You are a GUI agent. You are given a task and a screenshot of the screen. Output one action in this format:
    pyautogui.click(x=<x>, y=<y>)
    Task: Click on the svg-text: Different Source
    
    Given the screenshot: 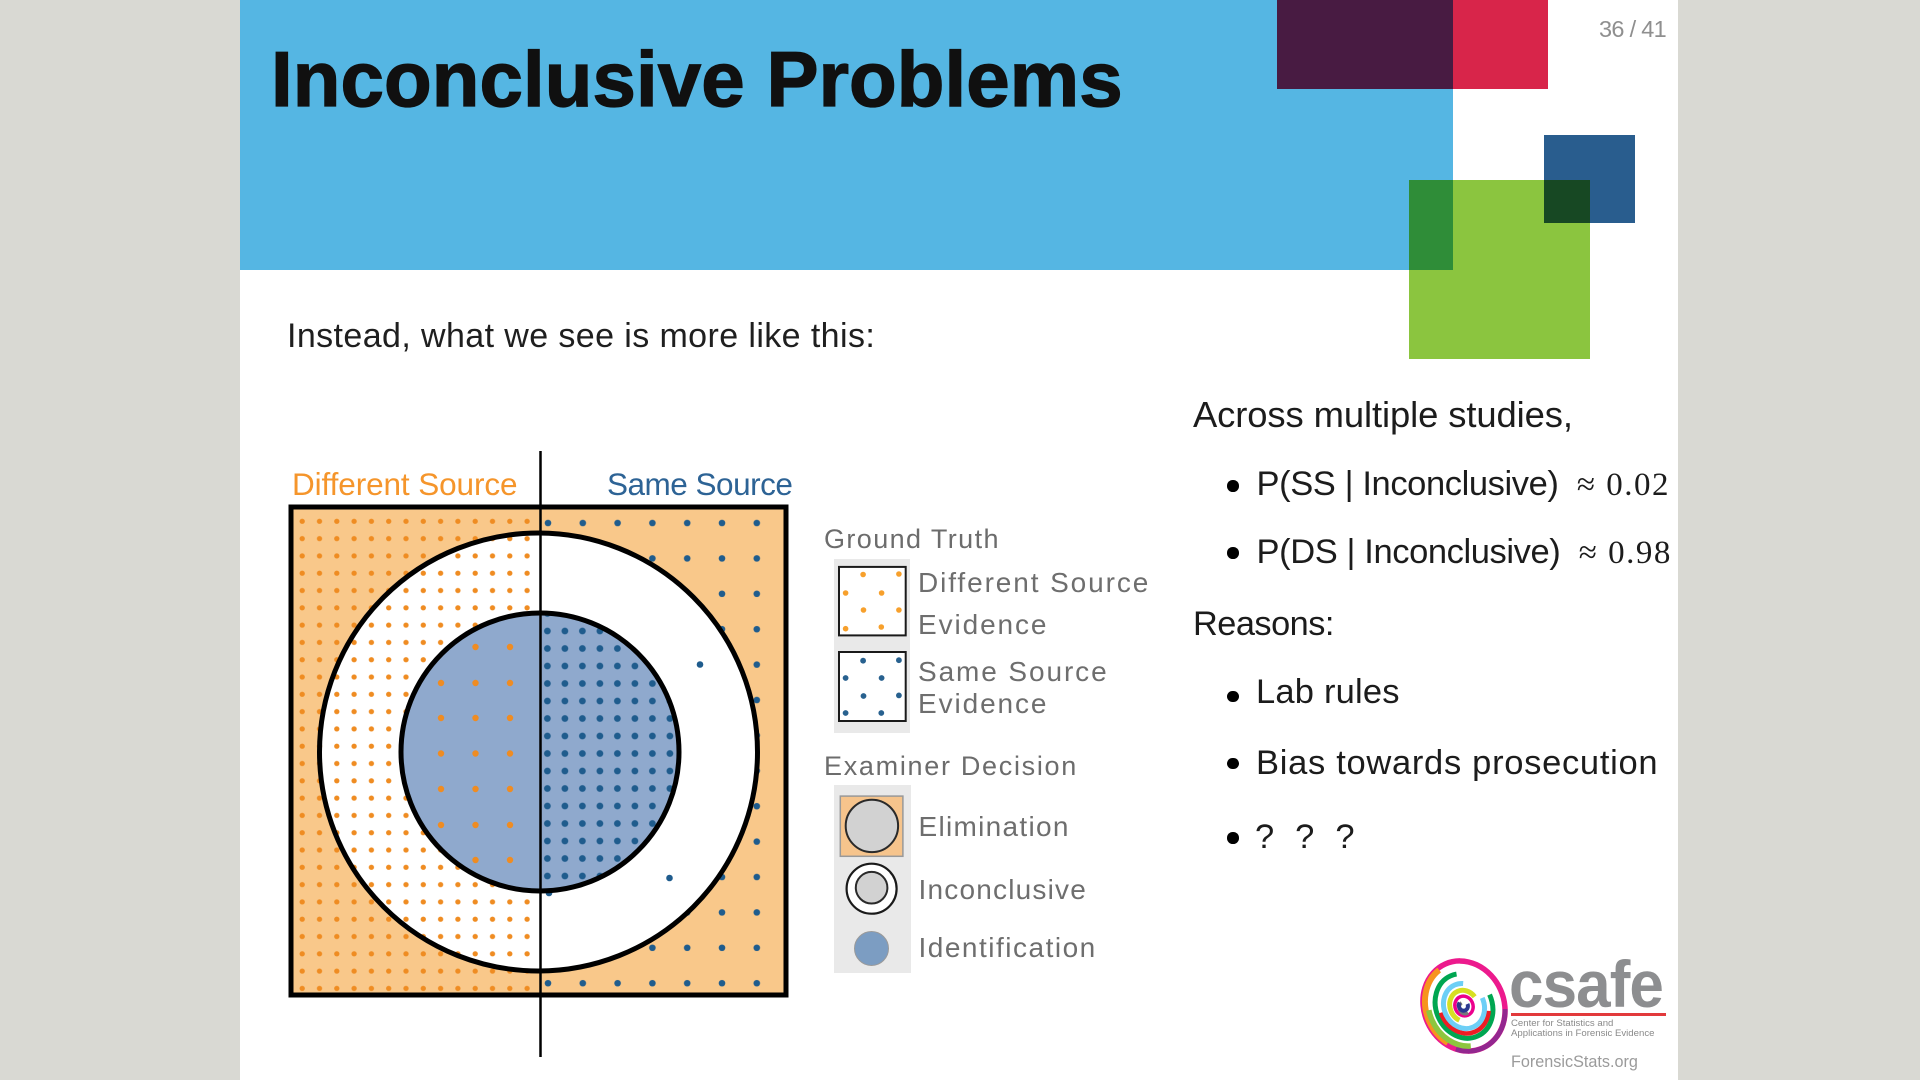 What is the action you would take?
    pyautogui.click(x=404, y=484)
    